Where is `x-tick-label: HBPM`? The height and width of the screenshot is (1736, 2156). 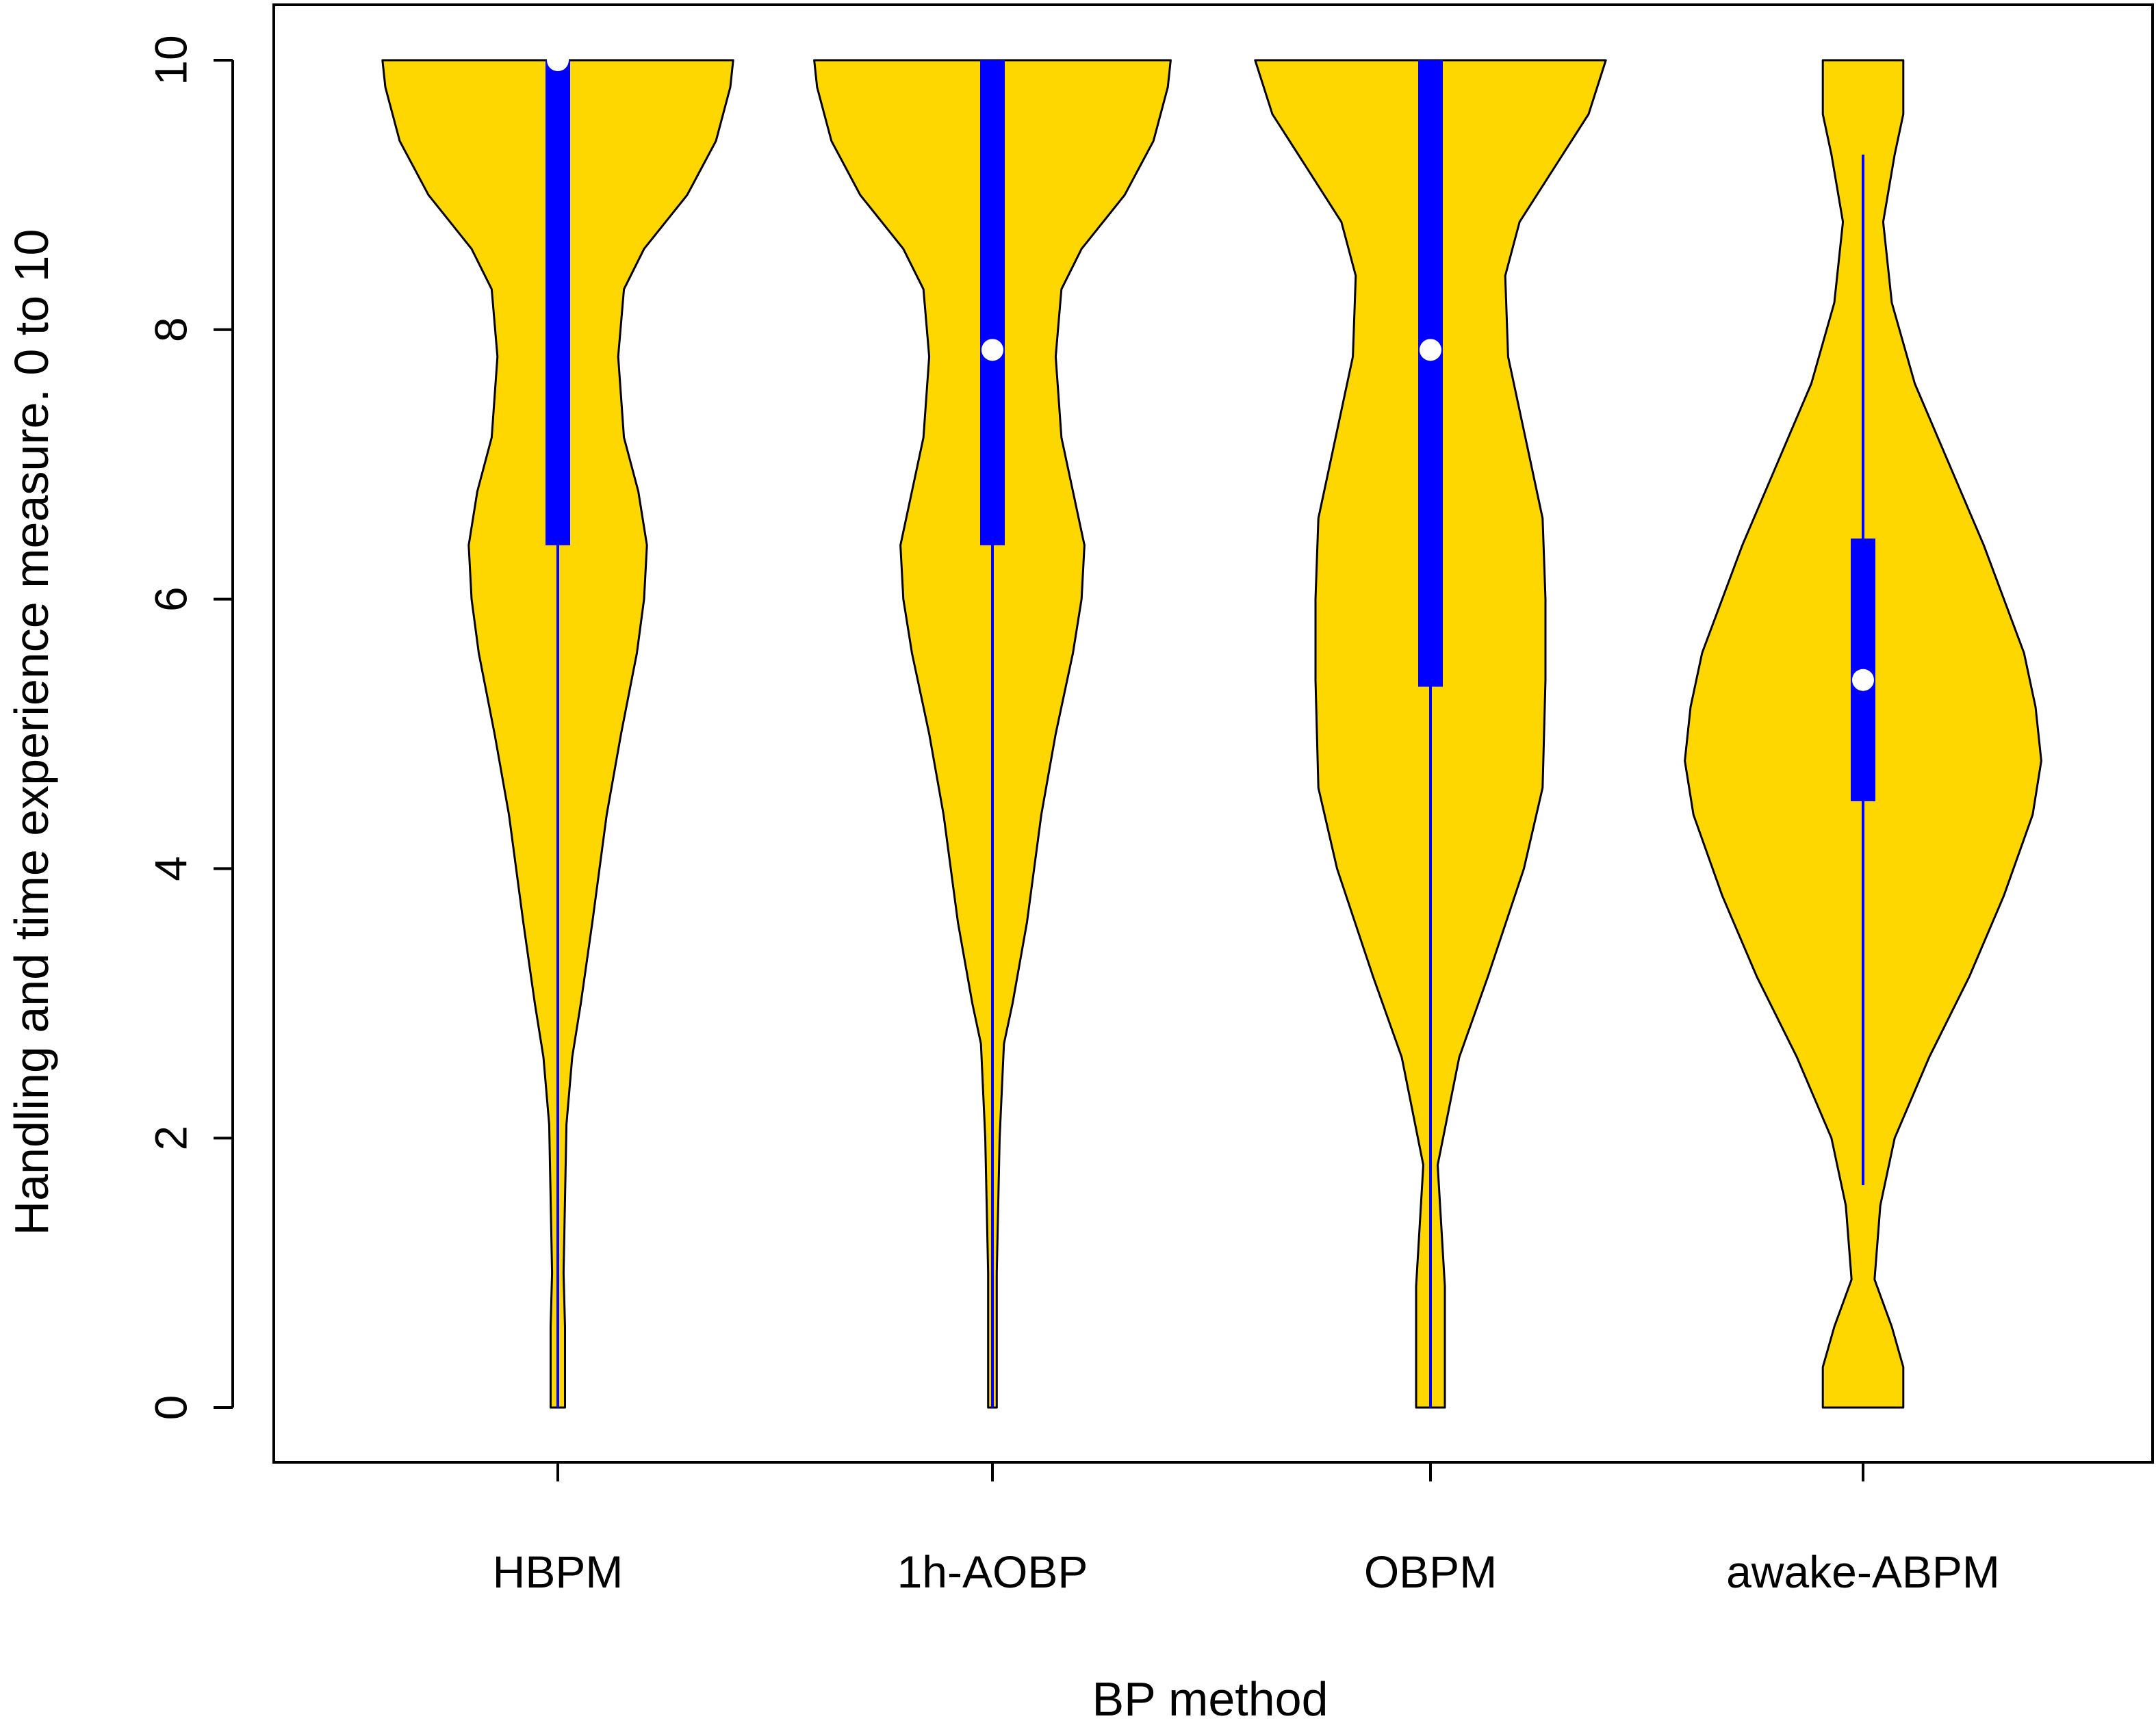 x-tick-label: HBPM is located at coordinates (558, 1571).